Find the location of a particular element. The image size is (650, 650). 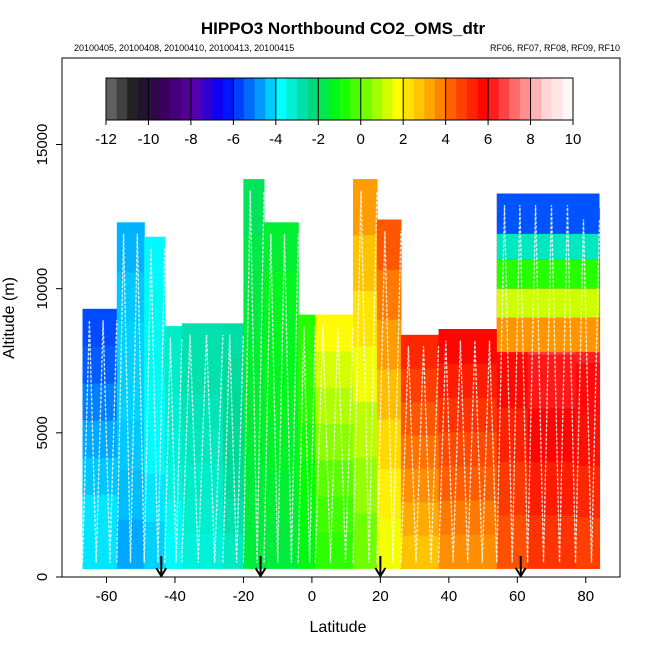

colorbar-tick-label: -10 is located at coordinates (149, 139).